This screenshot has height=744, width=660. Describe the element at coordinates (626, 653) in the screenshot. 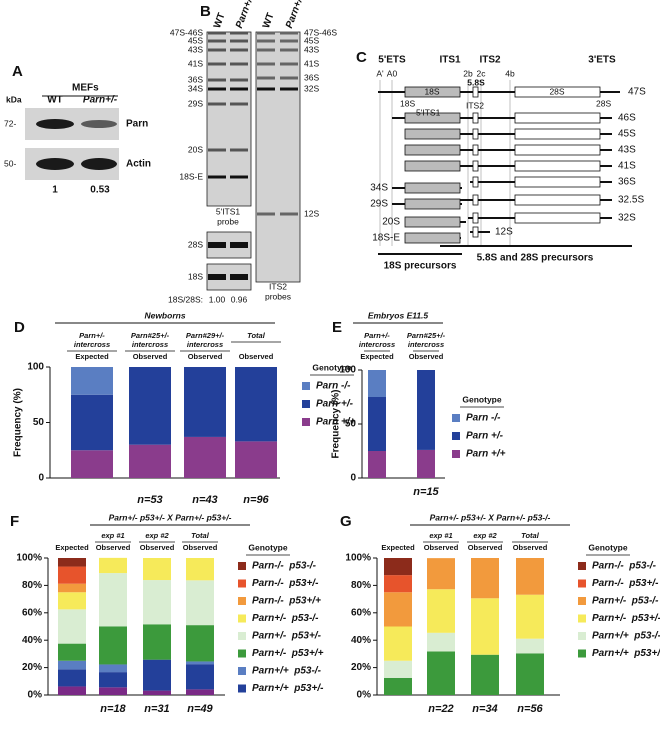

I see `legend-label: Parn+/+ p53+/-` at that location.